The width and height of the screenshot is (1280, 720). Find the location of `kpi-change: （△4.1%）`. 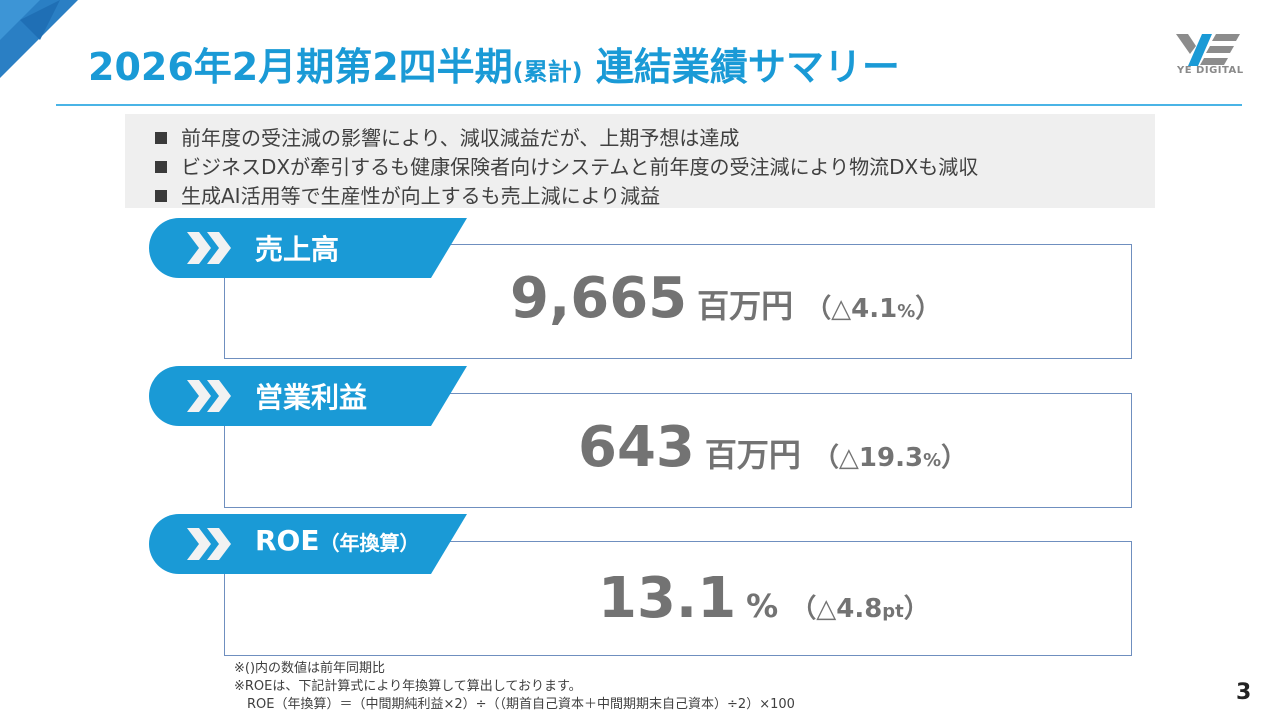

kpi-change: （△4.1%） is located at coordinates (873, 309).